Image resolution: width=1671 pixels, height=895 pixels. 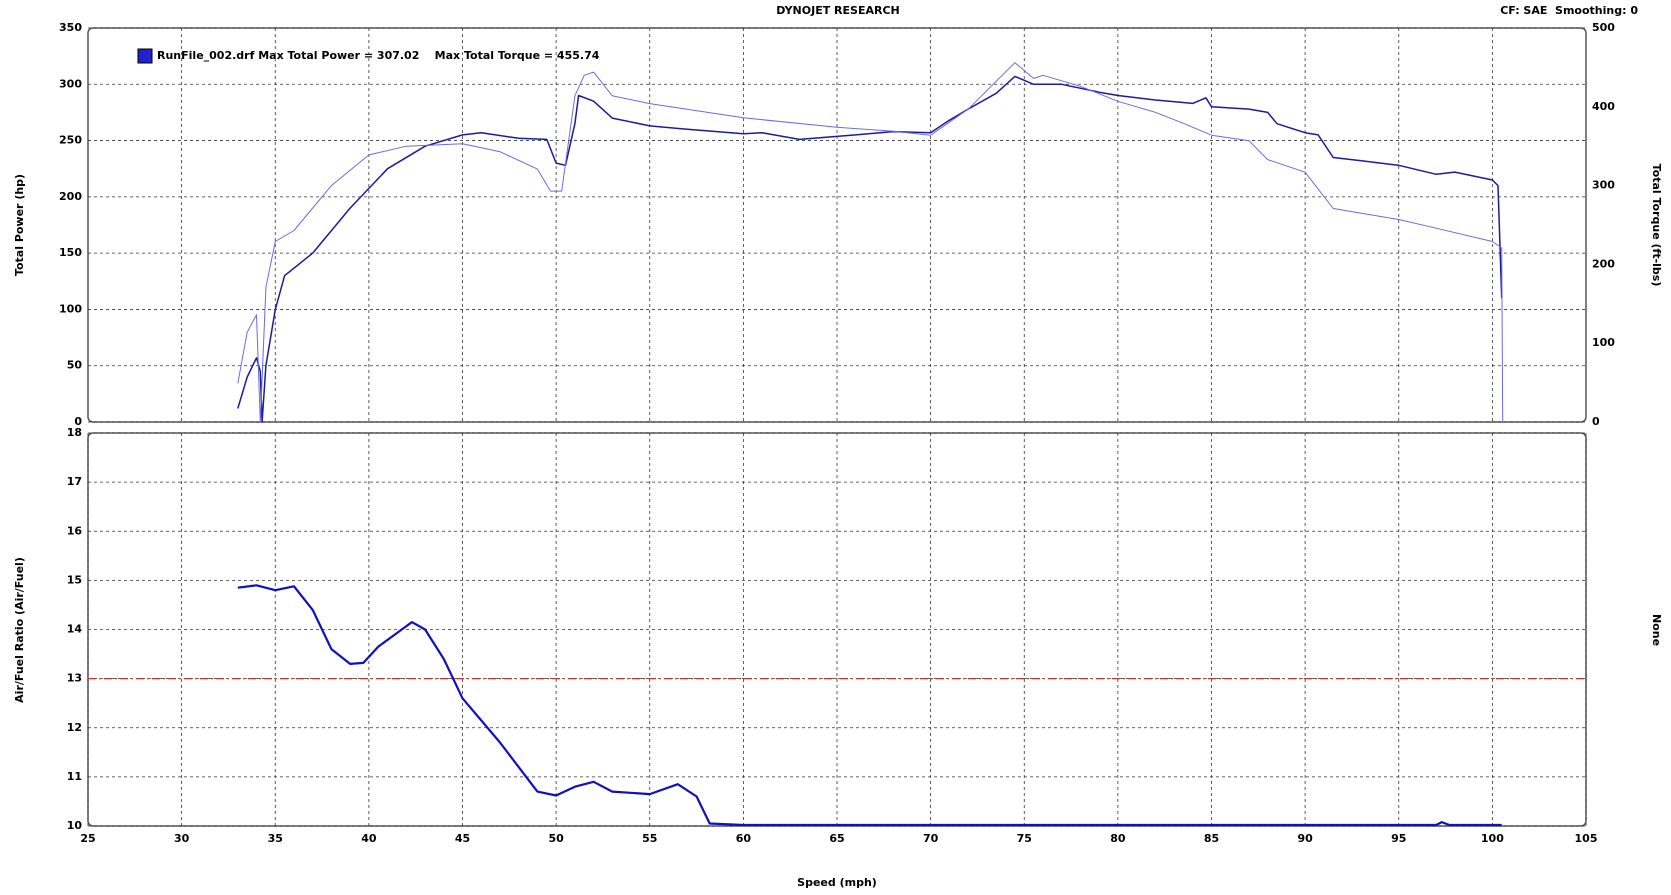 What do you see at coordinates (1603, 106) in the screenshot?
I see `y2-tick-label: 400` at bounding box center [1603, 106].